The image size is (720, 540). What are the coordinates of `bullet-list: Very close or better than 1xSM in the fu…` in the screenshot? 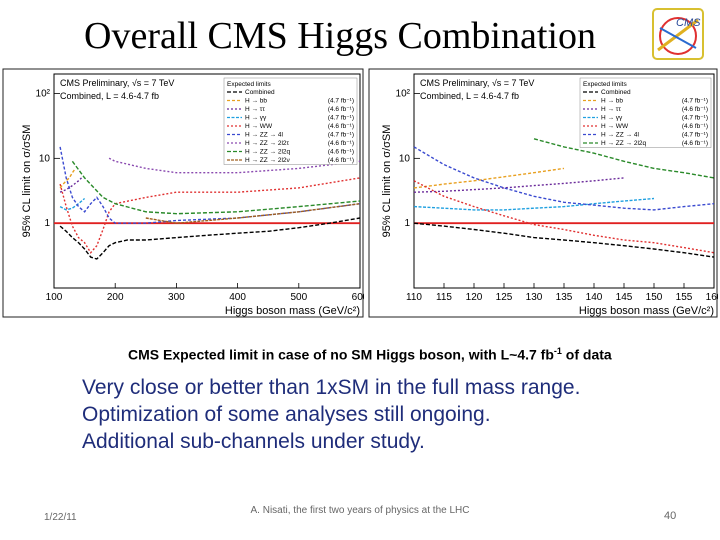 It's located at (331, 414).